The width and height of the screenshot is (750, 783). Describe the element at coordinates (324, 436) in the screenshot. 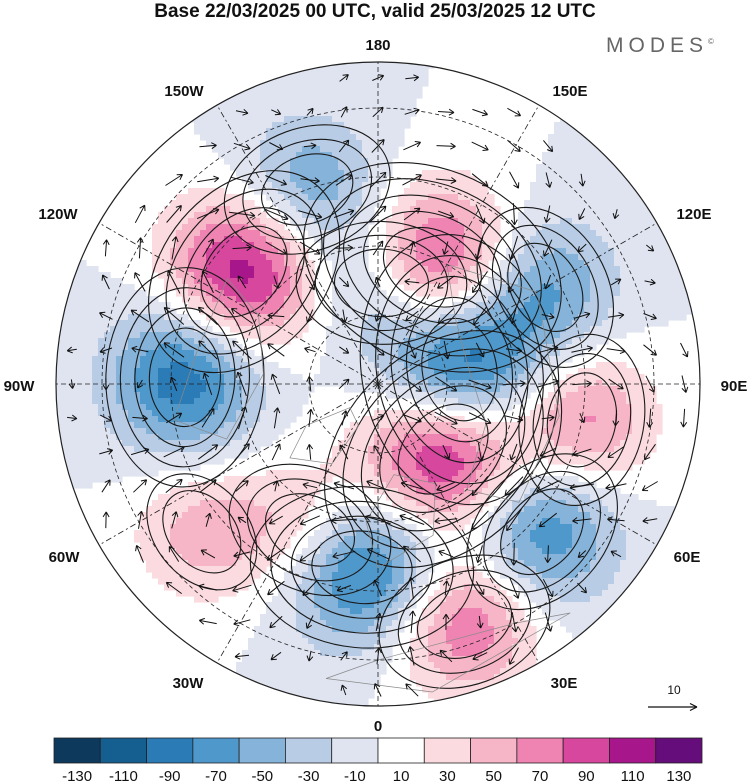

I see `coastline` at that location.